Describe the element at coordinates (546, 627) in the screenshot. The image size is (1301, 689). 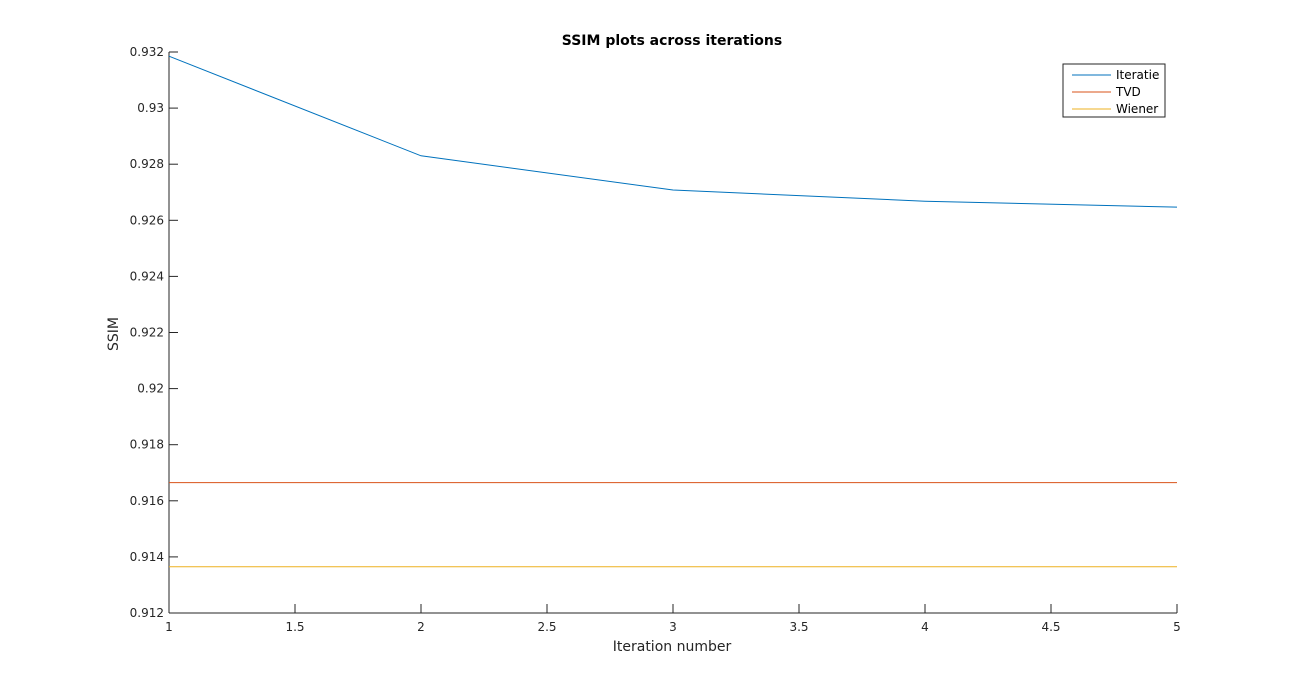
I see `x-tick-label: 2.5` at that location.